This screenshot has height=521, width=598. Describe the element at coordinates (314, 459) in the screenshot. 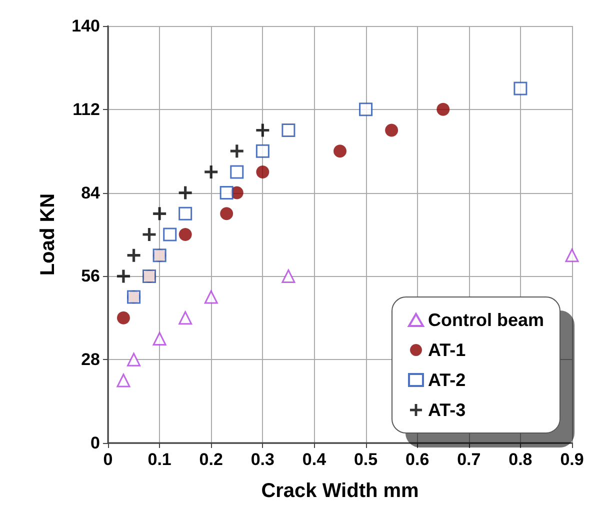

I see `x-tick-label: 0.4` at that location.